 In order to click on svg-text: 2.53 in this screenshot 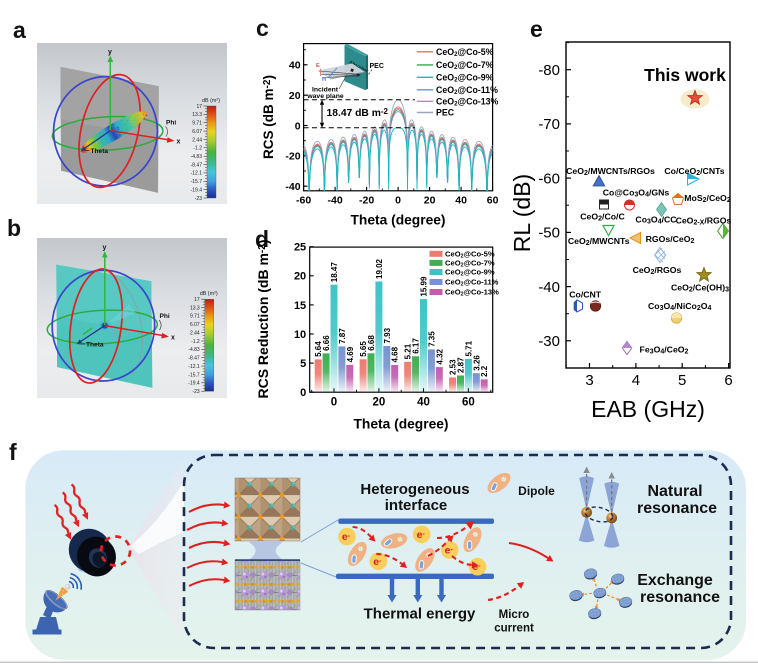, I will do `click(453, 367)`.